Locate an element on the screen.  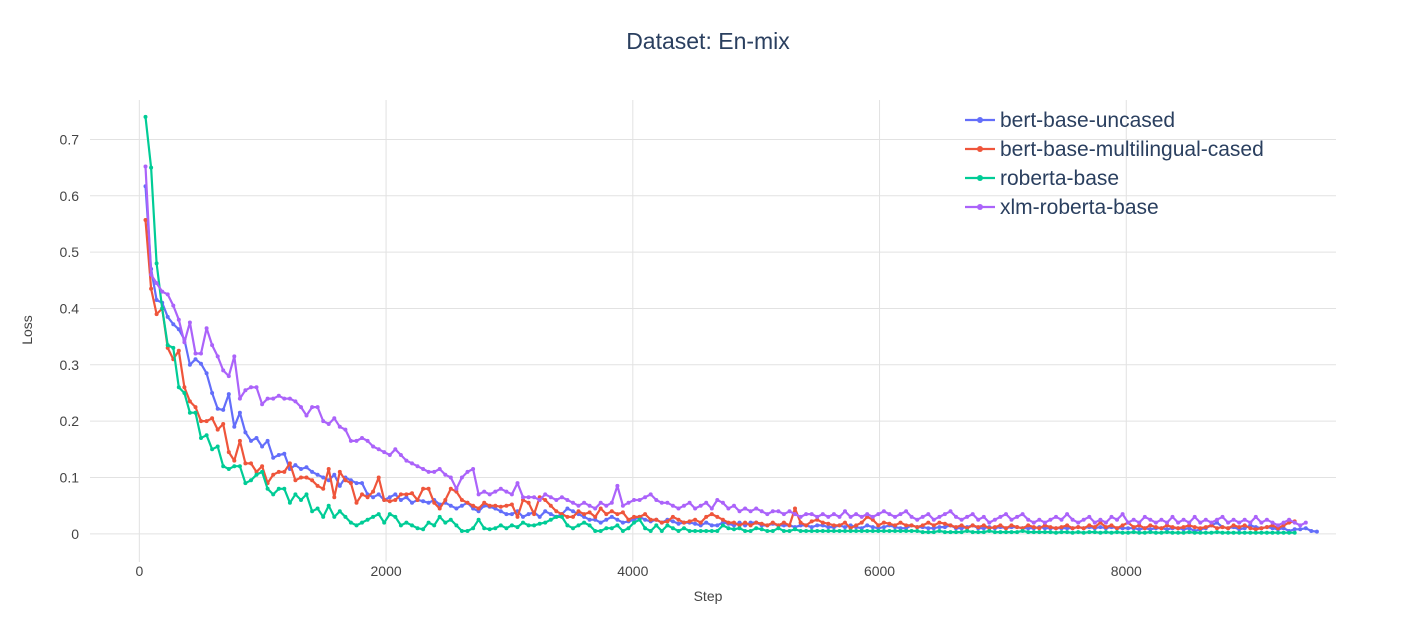
legend-item: bert-base-multilingual-cased is located at coordinates (1114, 149).